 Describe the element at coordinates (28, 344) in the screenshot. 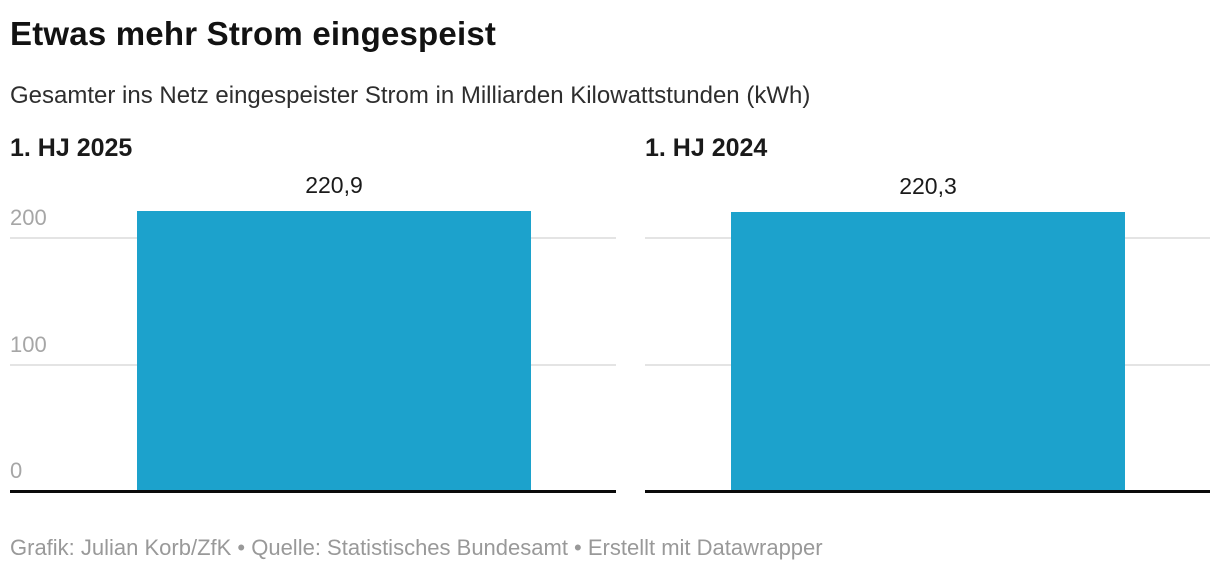

I see `y-tick-label-100: 100` at that location.